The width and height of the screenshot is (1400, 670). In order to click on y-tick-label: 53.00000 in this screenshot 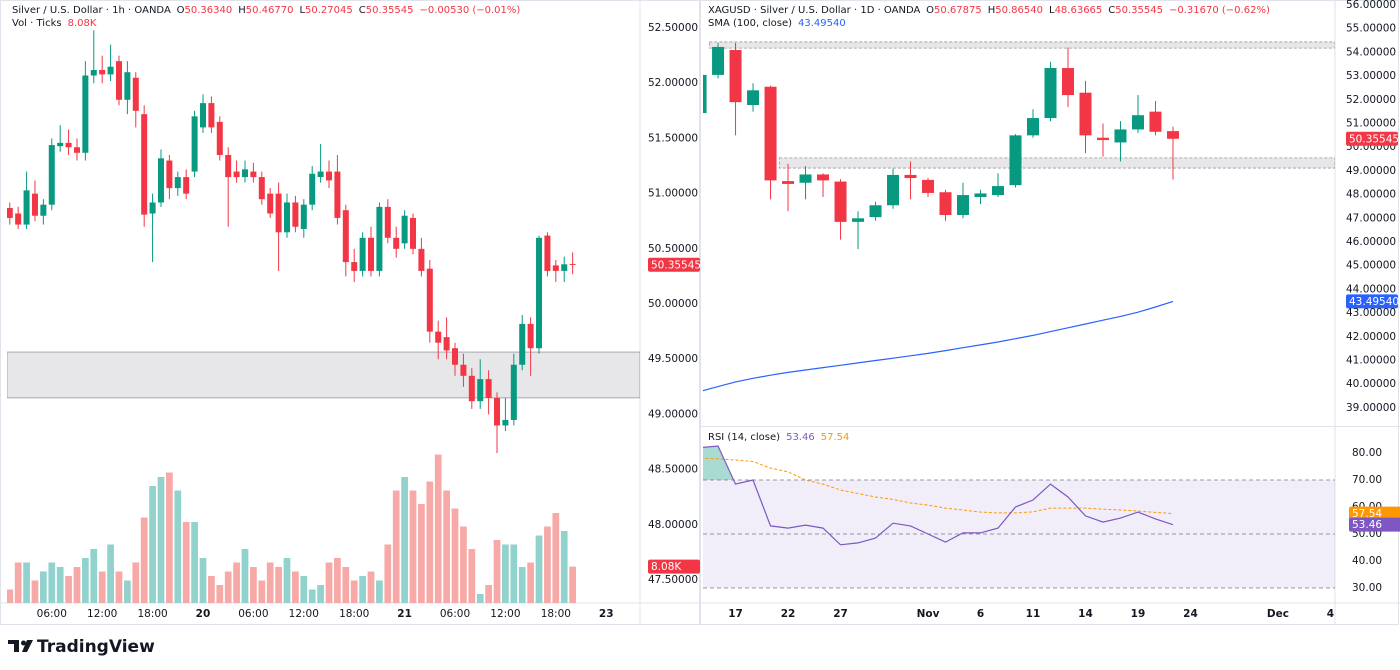, I will do `click(1371, 76)`.